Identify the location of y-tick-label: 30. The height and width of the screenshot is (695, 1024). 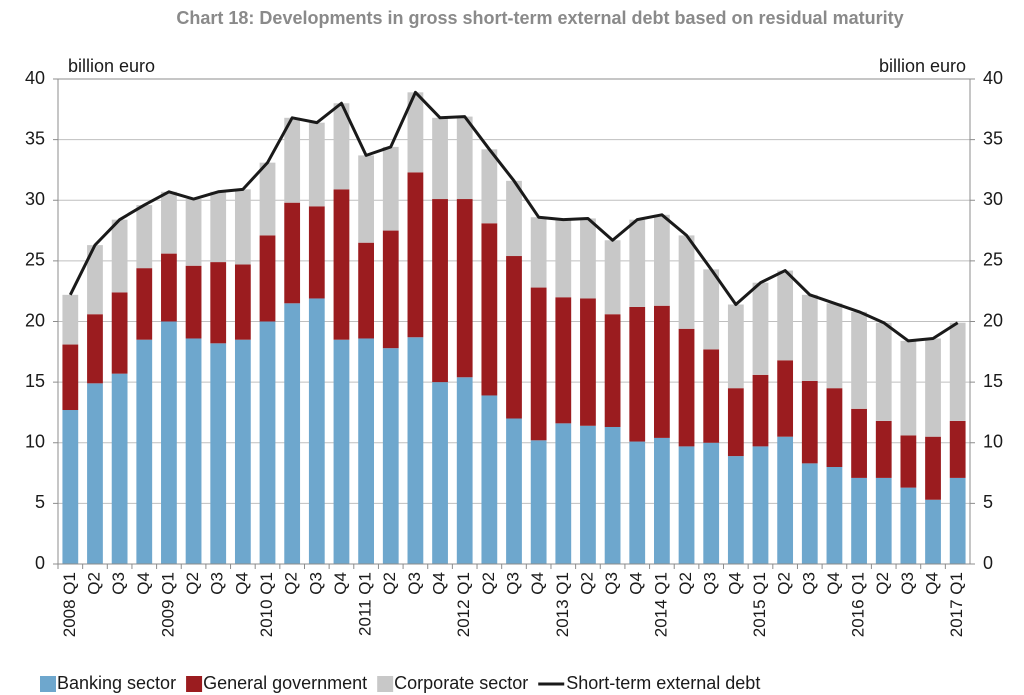
(35, 199).